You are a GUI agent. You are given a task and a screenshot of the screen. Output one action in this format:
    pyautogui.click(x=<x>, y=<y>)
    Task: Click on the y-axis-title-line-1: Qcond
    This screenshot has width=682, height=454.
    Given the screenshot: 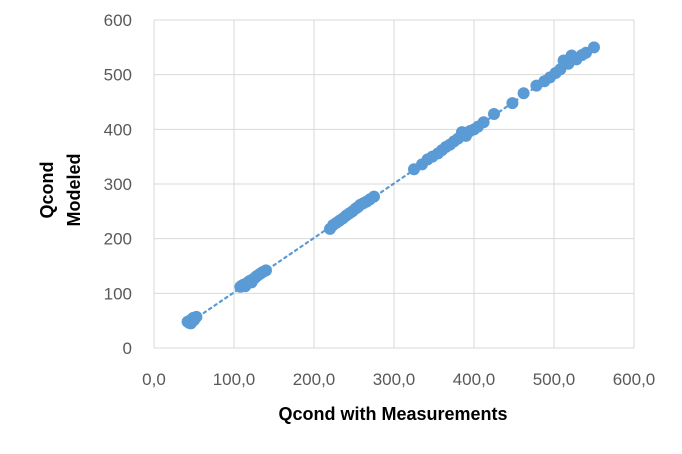 What is the action you would take?
    pyautogui.click(x=47, y=190)
    